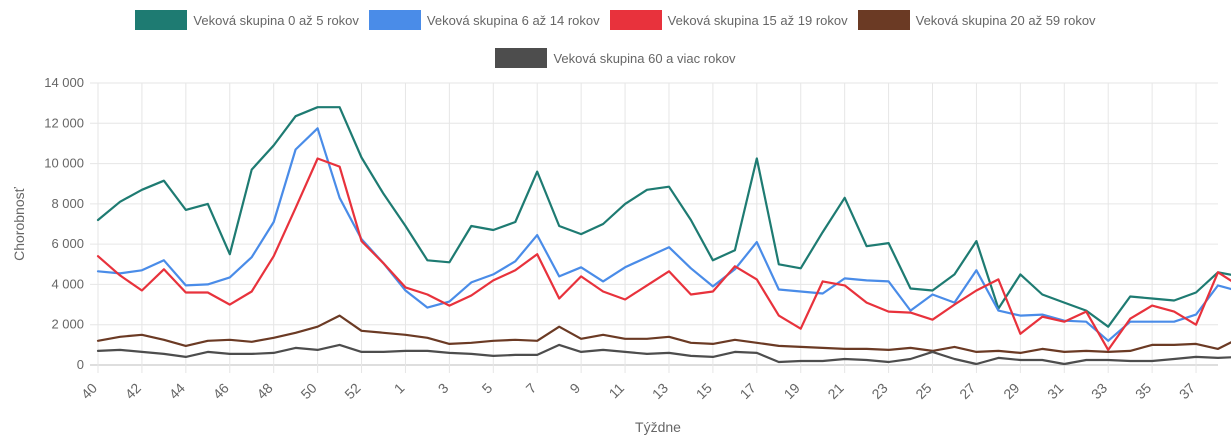 Image resolution: width=1231 pixels, height=440 pixels. What do you see at coordinates (399, 388) in the screenshot?
I see `x-tick-label: 1` at bounding box center [399, 388].